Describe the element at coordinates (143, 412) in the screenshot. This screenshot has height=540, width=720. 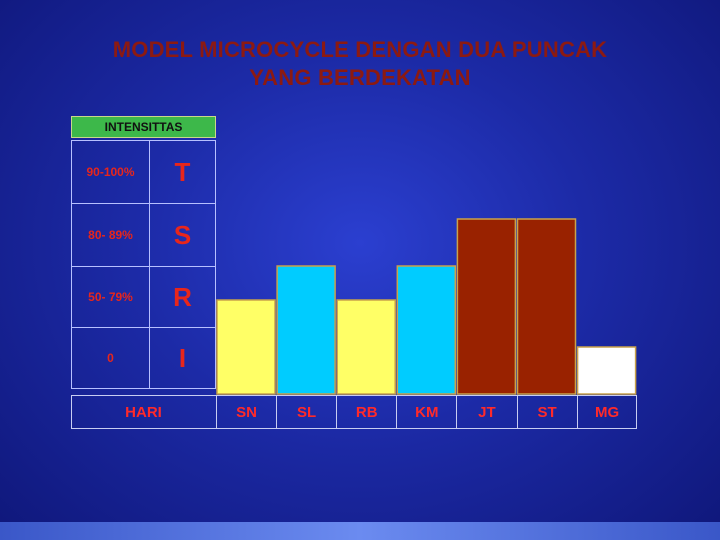
I see `x-axis-title: HARI` at that location.